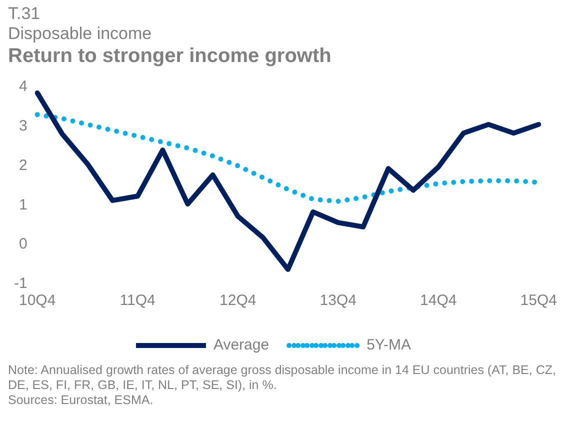 Image resolution: width=565 pixels, height=441 pixels. Describe the element at coordinates (23, 126) in the screenshot. I see `y-tick-label: 3` at that location.